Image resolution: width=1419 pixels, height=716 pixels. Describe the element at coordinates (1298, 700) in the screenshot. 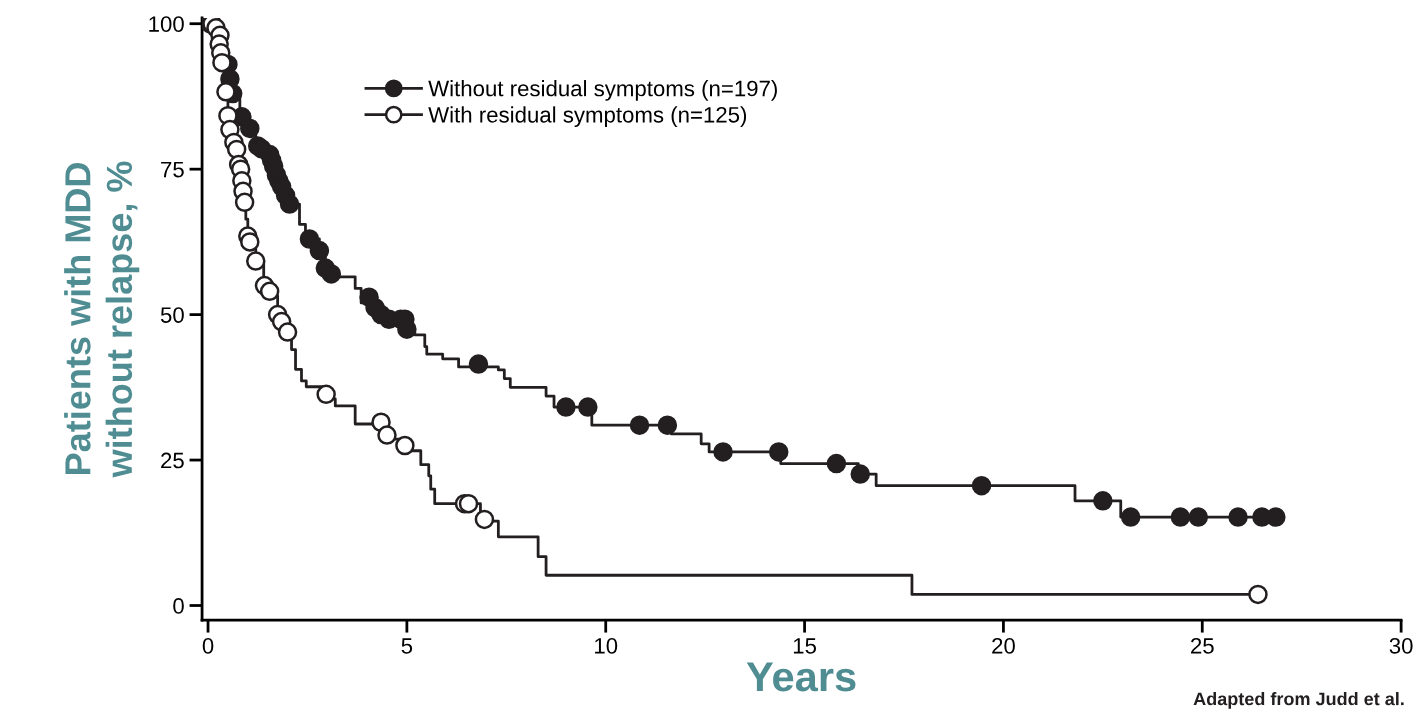

I see `text: Adapted from Judd et al.` at that location.